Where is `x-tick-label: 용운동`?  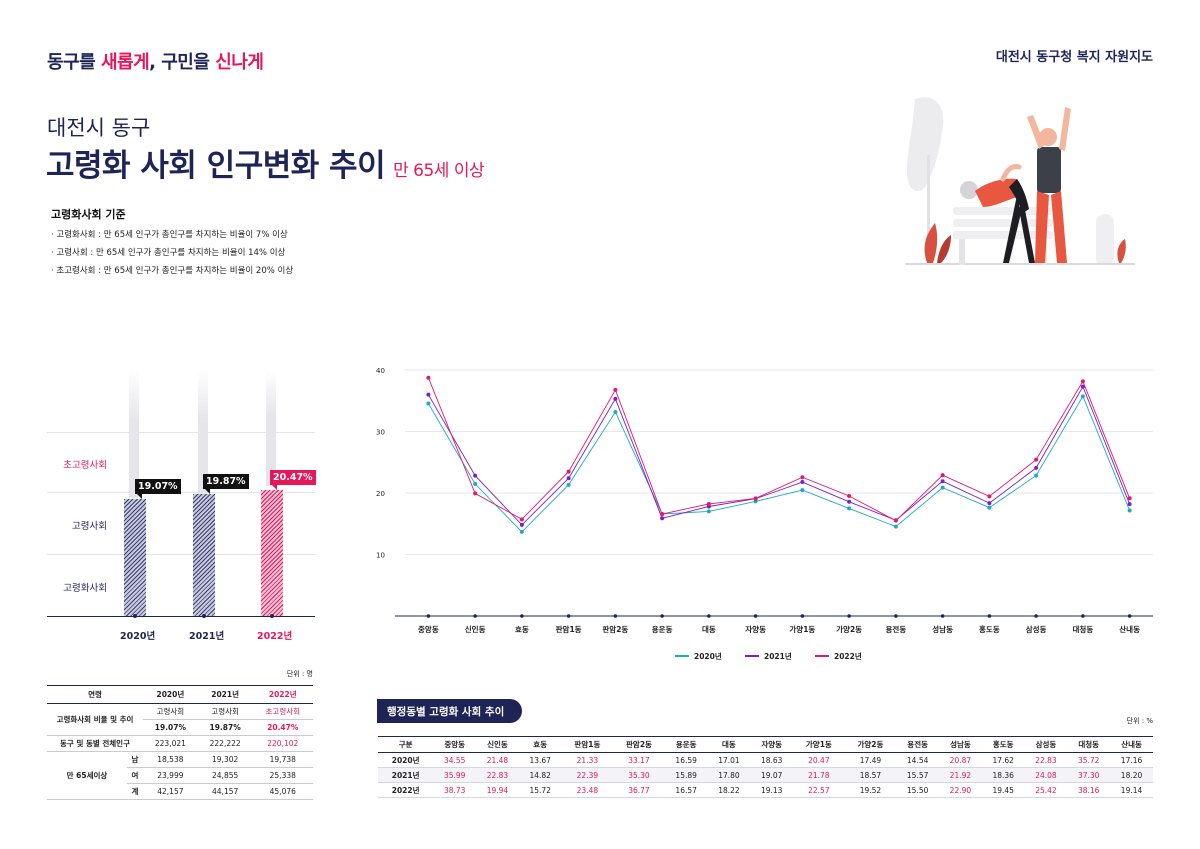
x-tick-label: 용운동 is located at coordinates (662, 629).